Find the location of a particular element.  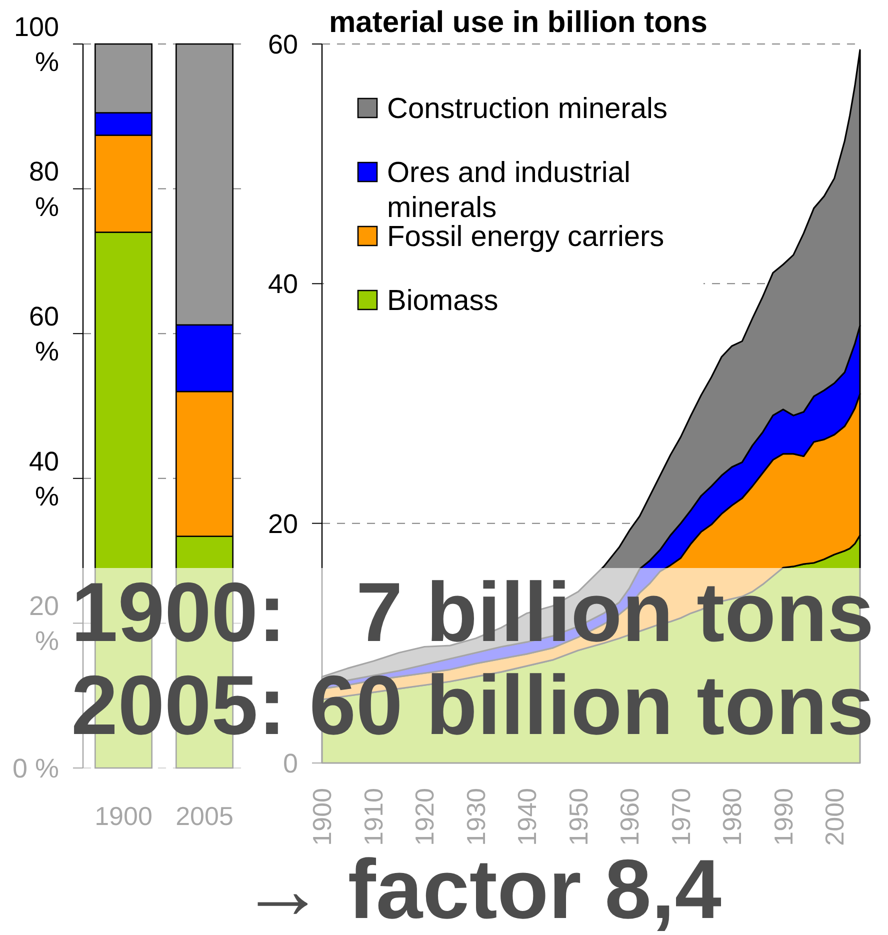

y-tick-label: 60 is located at coordinates (283, 44).